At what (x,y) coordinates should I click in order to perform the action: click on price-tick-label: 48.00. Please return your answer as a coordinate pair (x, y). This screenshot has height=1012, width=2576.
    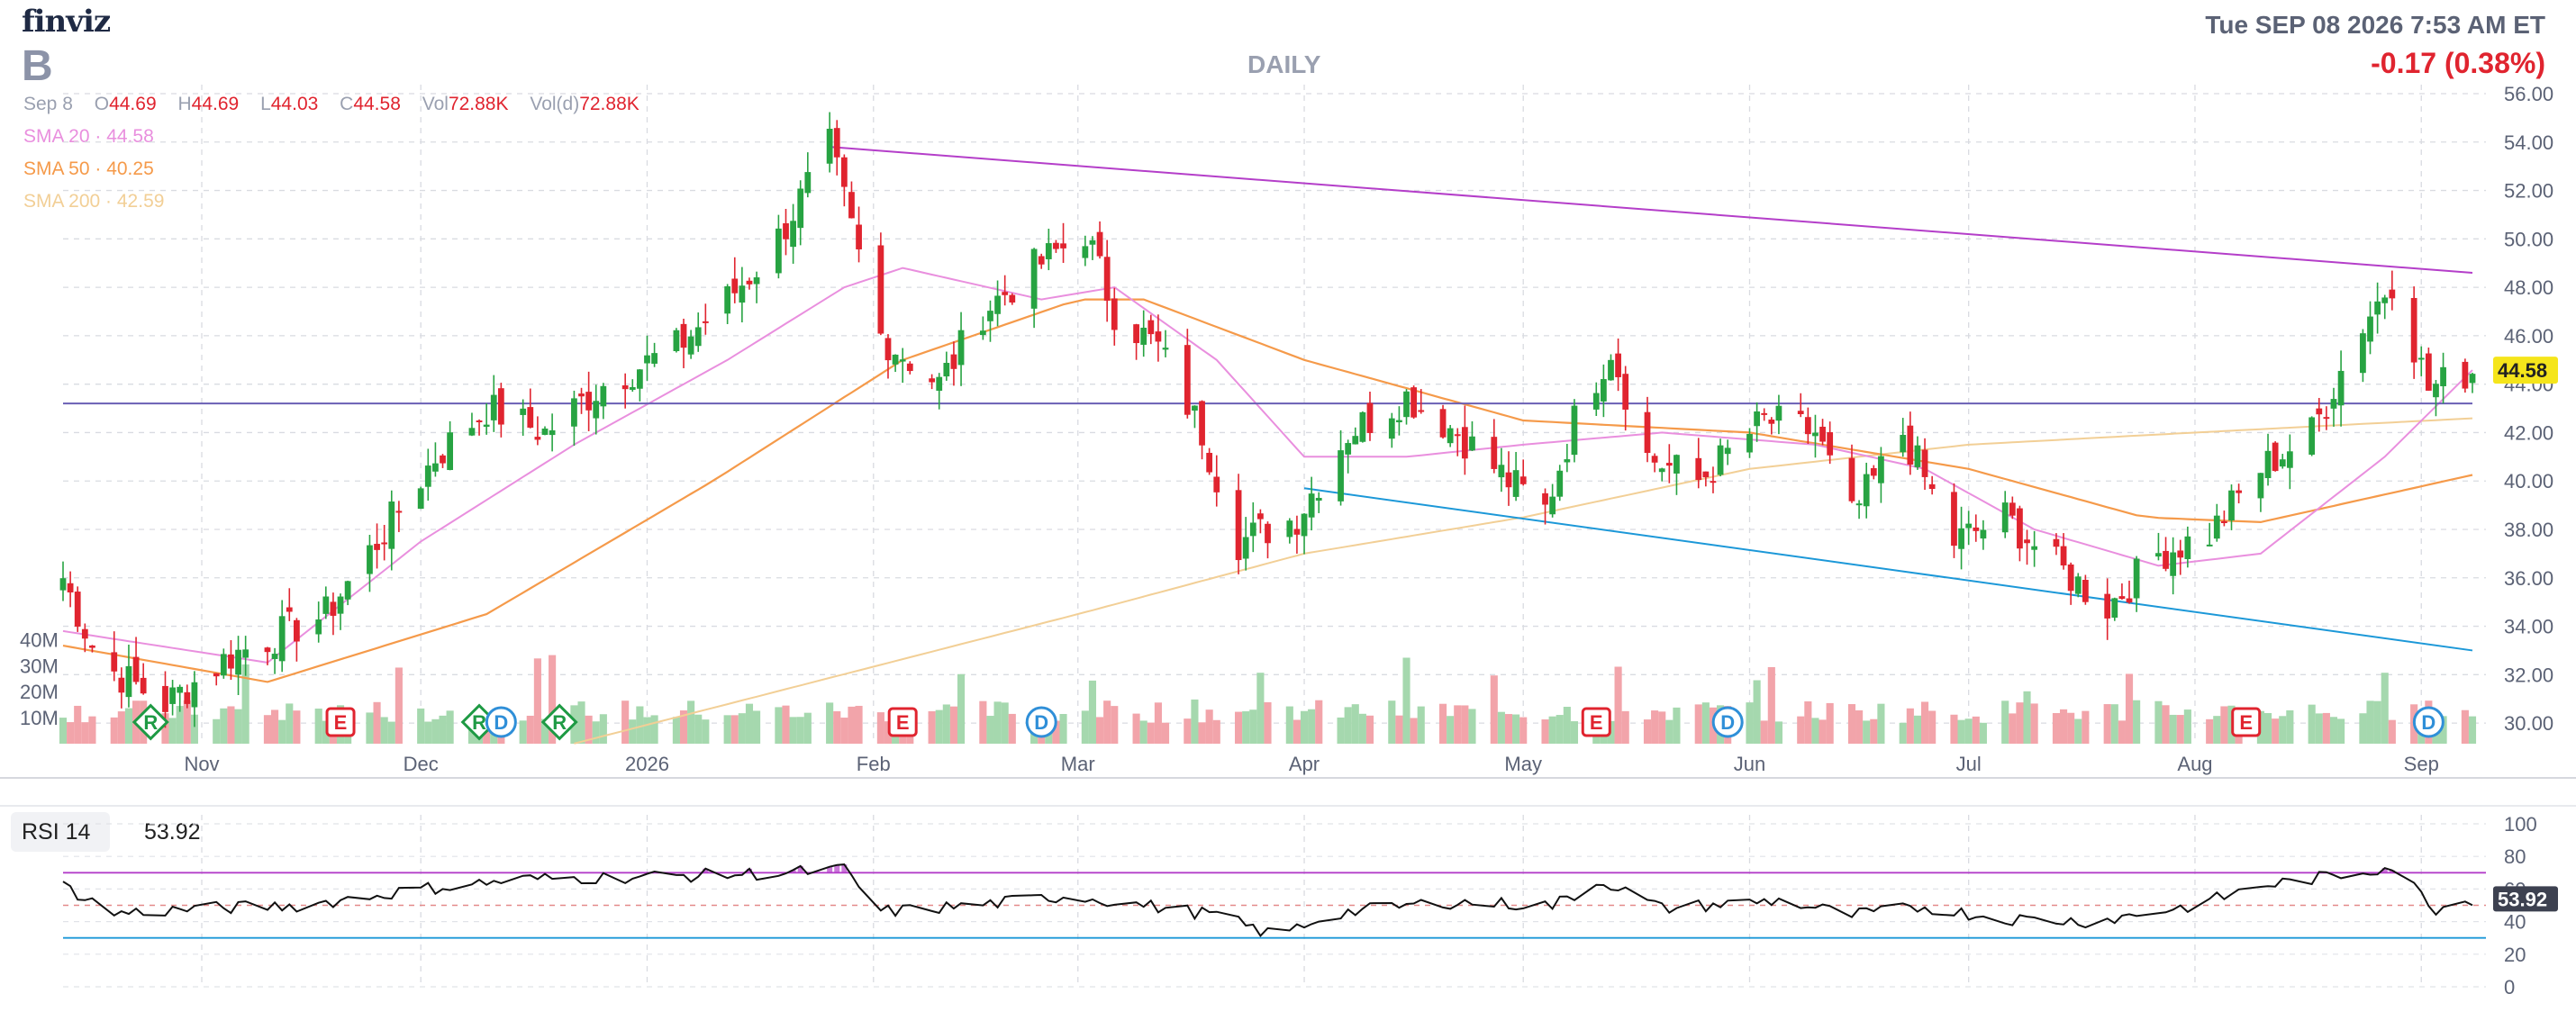
    Looking at the image, I should click on (2528, 287).